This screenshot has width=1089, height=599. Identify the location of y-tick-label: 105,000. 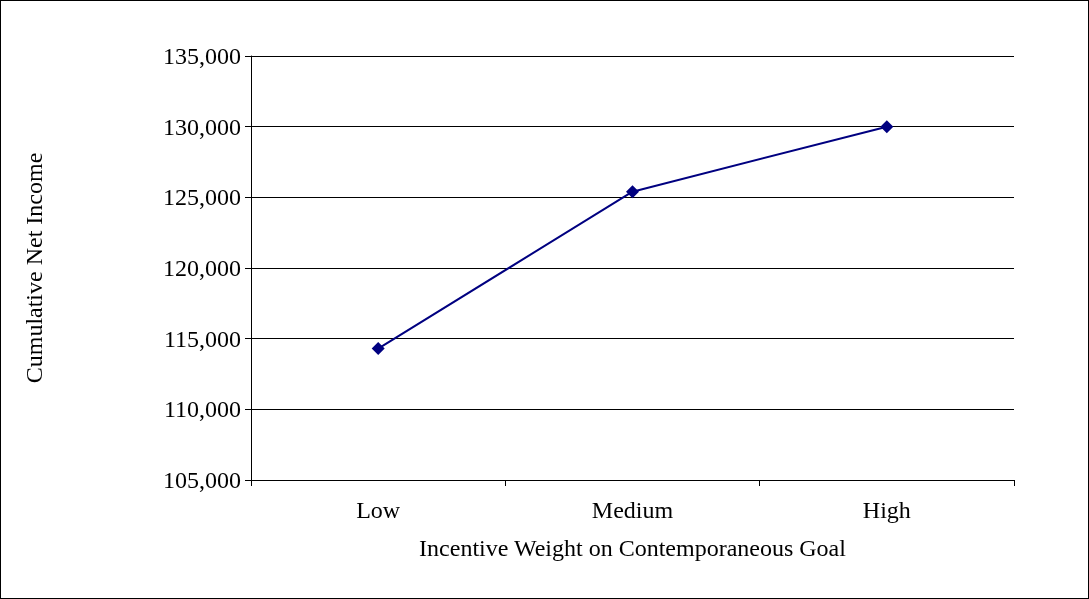
(202, 480).